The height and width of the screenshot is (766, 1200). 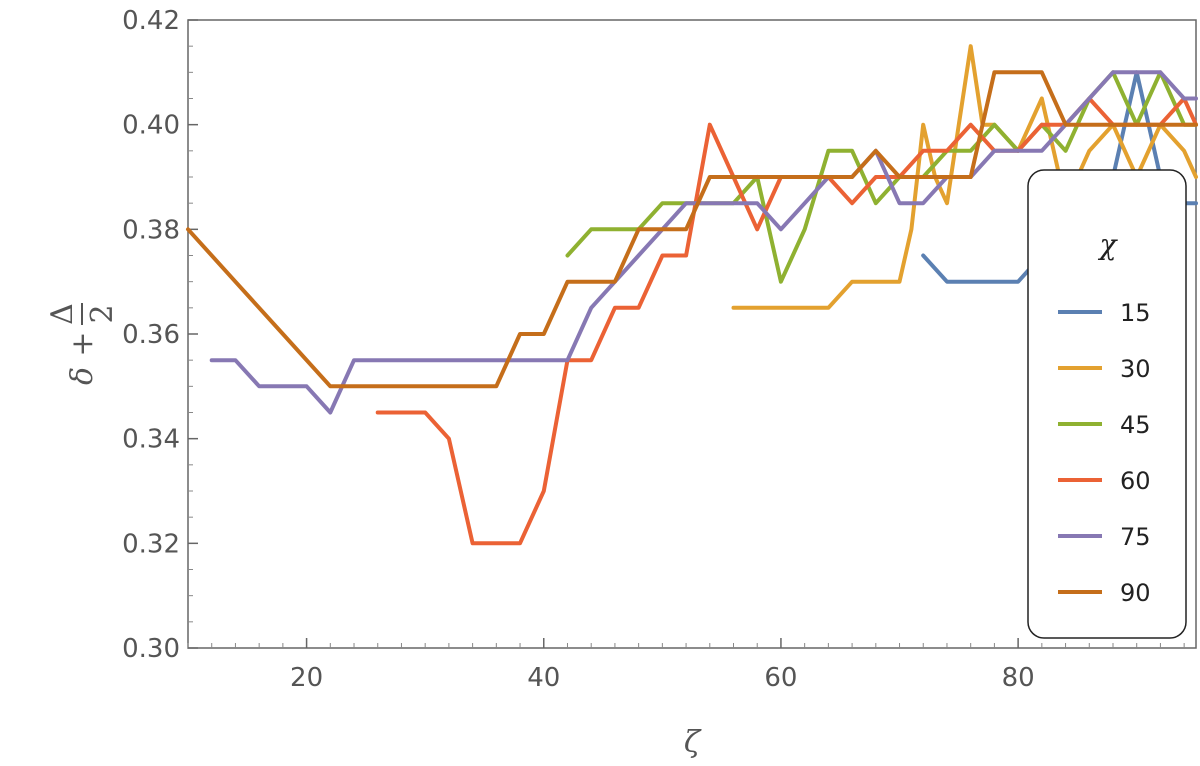 What do you see at coordinates (306, 678) in the screenshot?
I see `x-tick-label: 20` at bounding box center [306, 678].